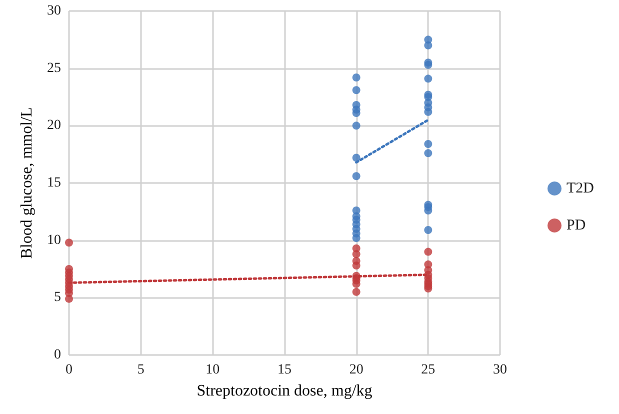 Image resolution: width=619 pixels, height=414 pixels. I want to click on x-tick-label: 15, so click(285, 370).